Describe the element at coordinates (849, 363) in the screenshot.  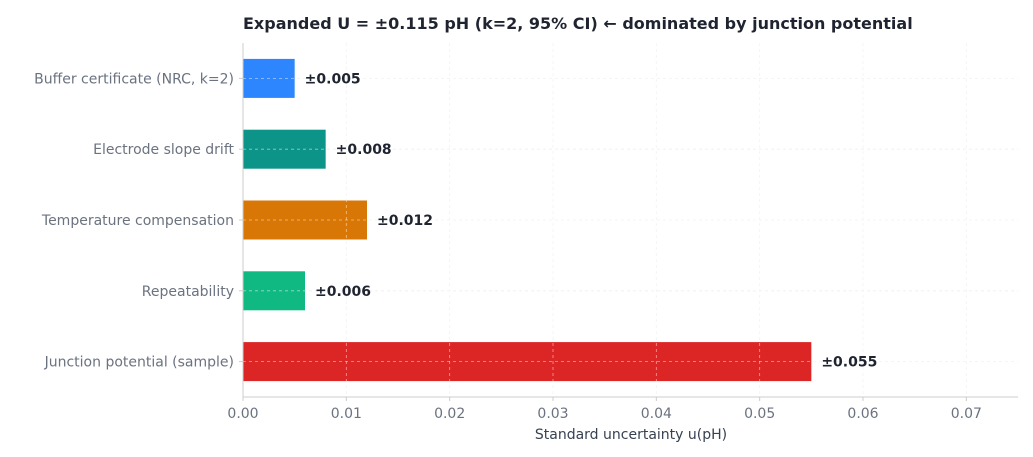
I see `bar-value-label: ±0.055` at that location.